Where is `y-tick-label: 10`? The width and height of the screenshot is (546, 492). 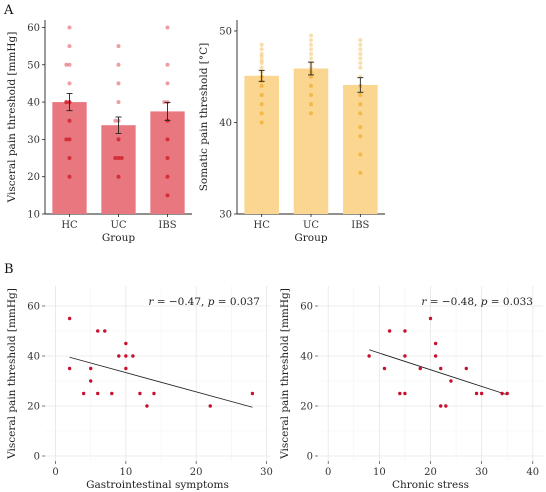
y-tick-label: 10 is located at coordinates (33, 215).